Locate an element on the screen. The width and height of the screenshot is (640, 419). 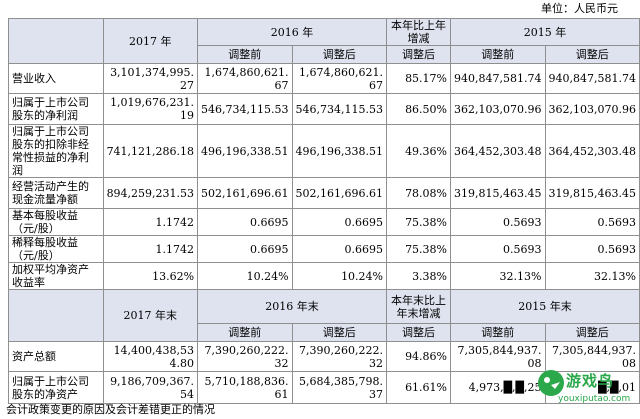
cell-2017: 741,121,286.18 is located at coordinates (150, 151).